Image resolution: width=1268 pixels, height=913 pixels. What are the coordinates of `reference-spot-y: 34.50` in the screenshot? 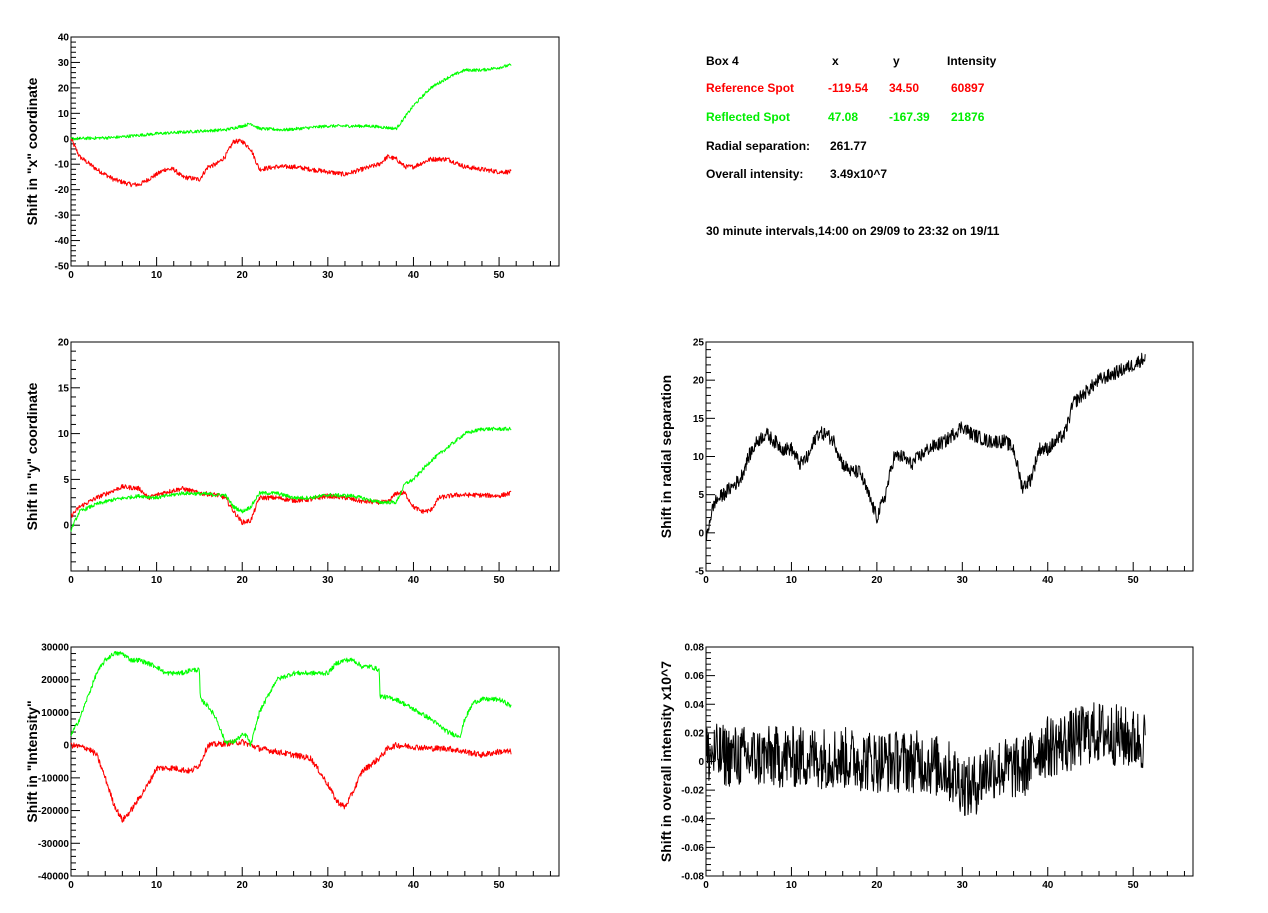 It's located at (904, 88).